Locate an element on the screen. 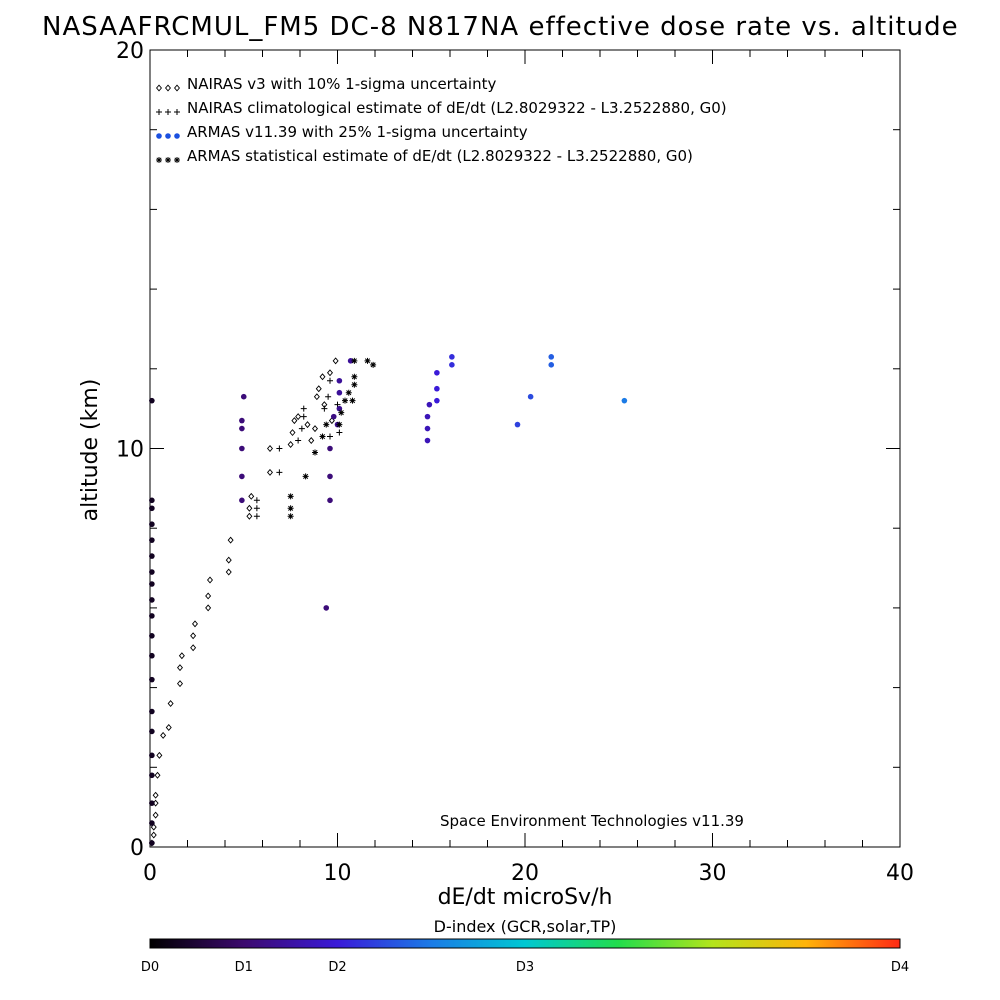  colorbar-title: D-index (GCR,solar,TP) is located at coordinates (525, 926).